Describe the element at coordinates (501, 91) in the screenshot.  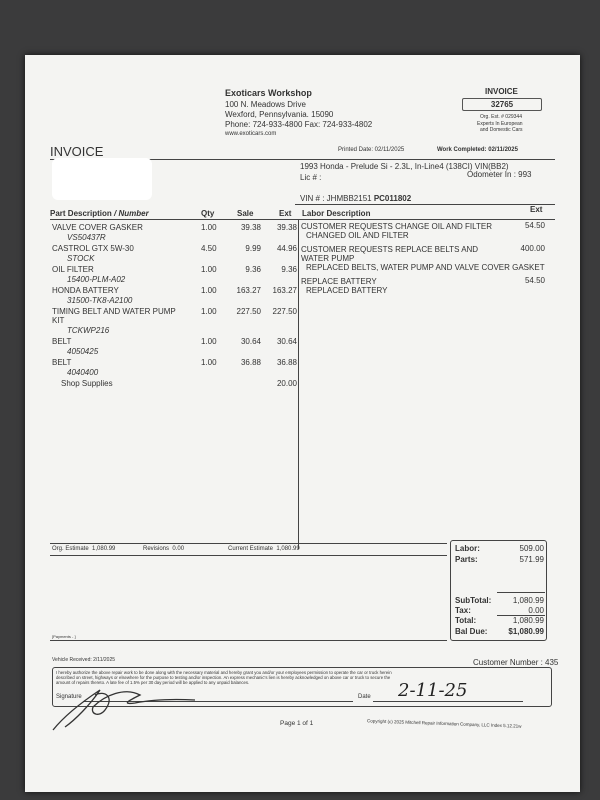
I see `invoice-label: INVOICE` at that location.